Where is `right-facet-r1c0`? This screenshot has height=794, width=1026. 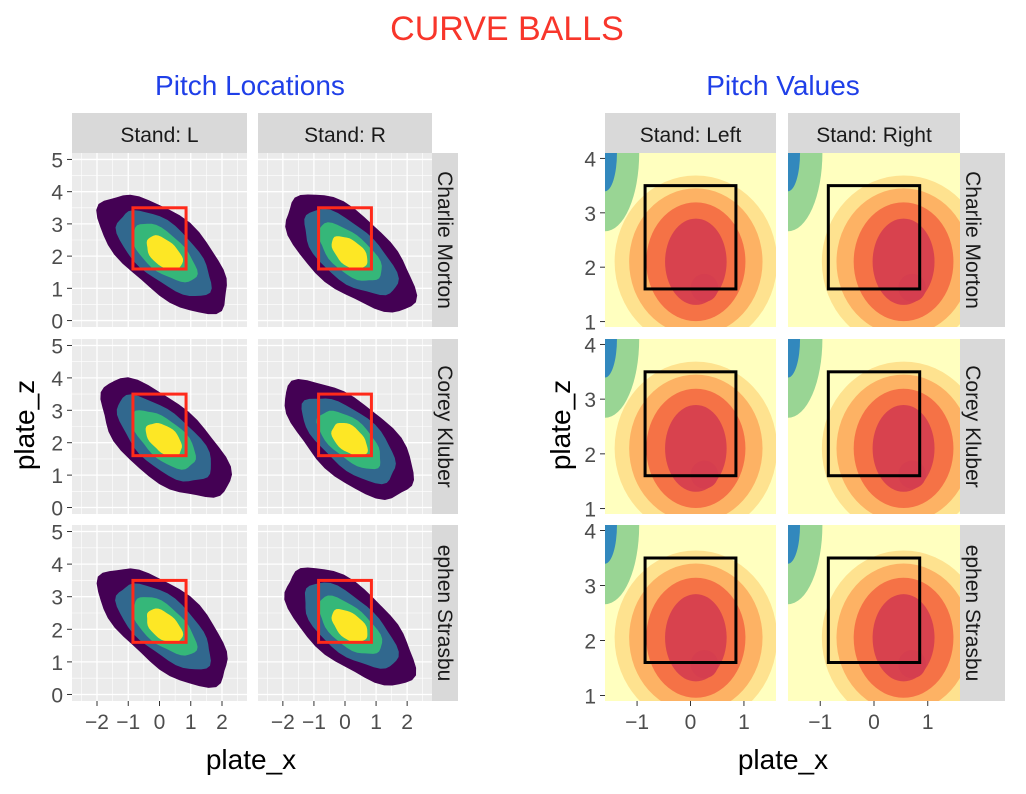 right-facet-r1c0 is located at coordinates (690, 426).